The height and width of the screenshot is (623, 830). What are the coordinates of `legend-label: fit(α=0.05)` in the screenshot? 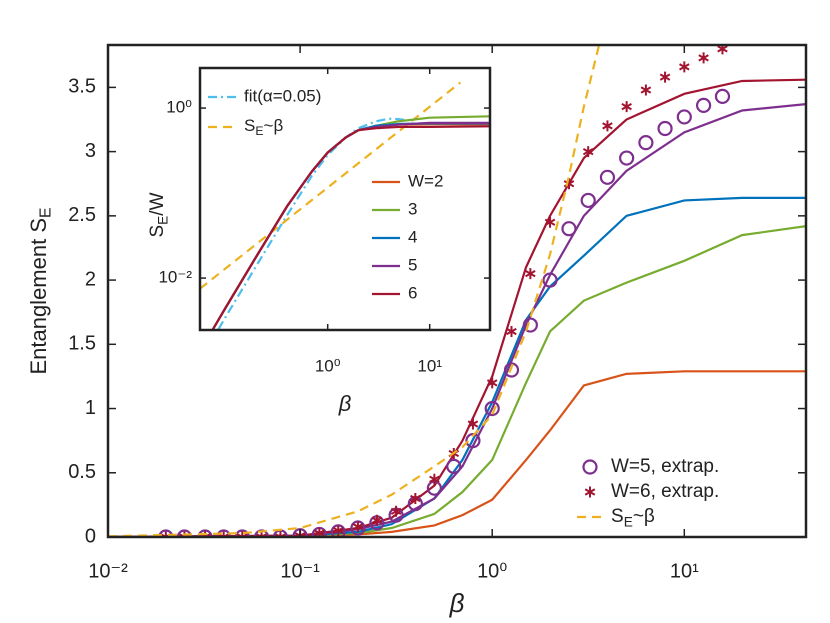 It's located at (282, 95).